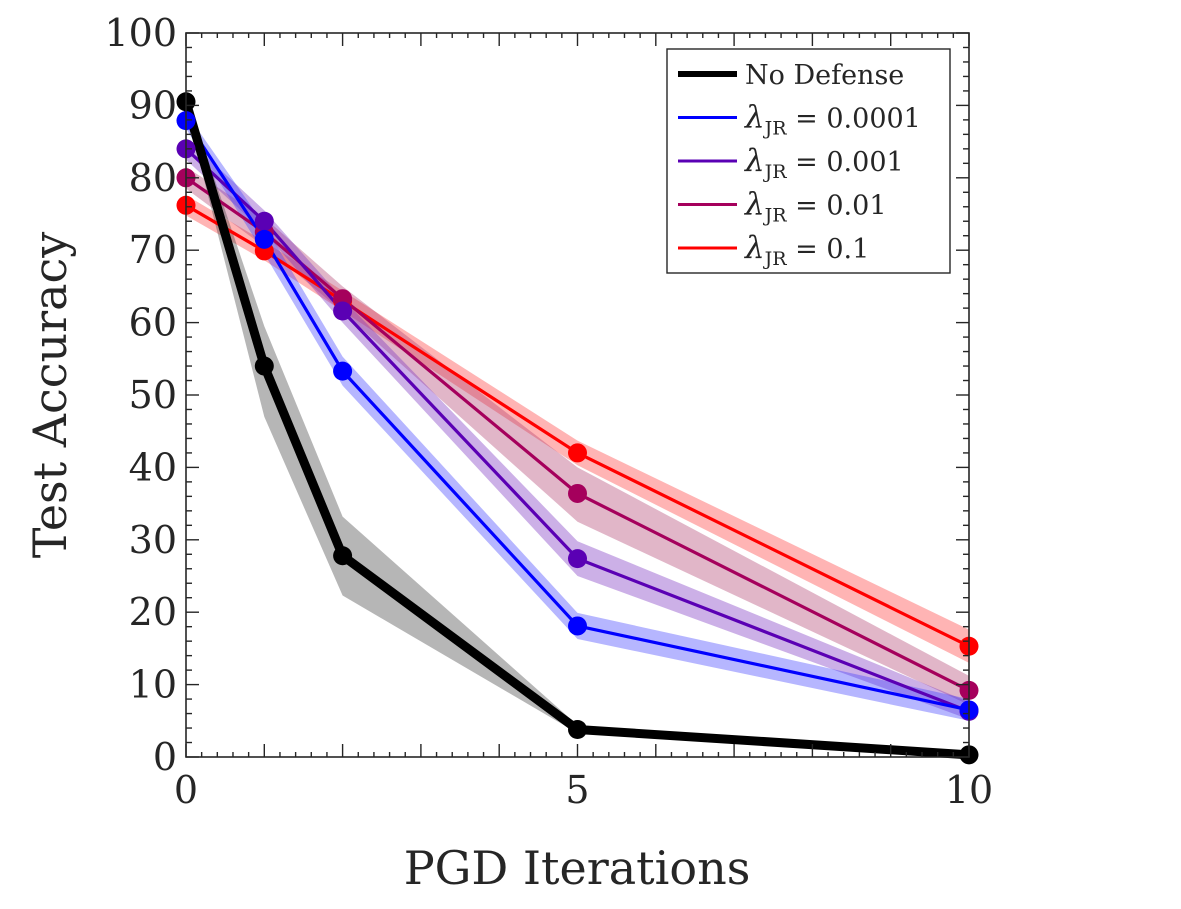 The height and width of the screenshot is (909, 1181). Describe the element at coordinates (343, 556) in the screenshot. I see `point-no-defense-x2` at that location.